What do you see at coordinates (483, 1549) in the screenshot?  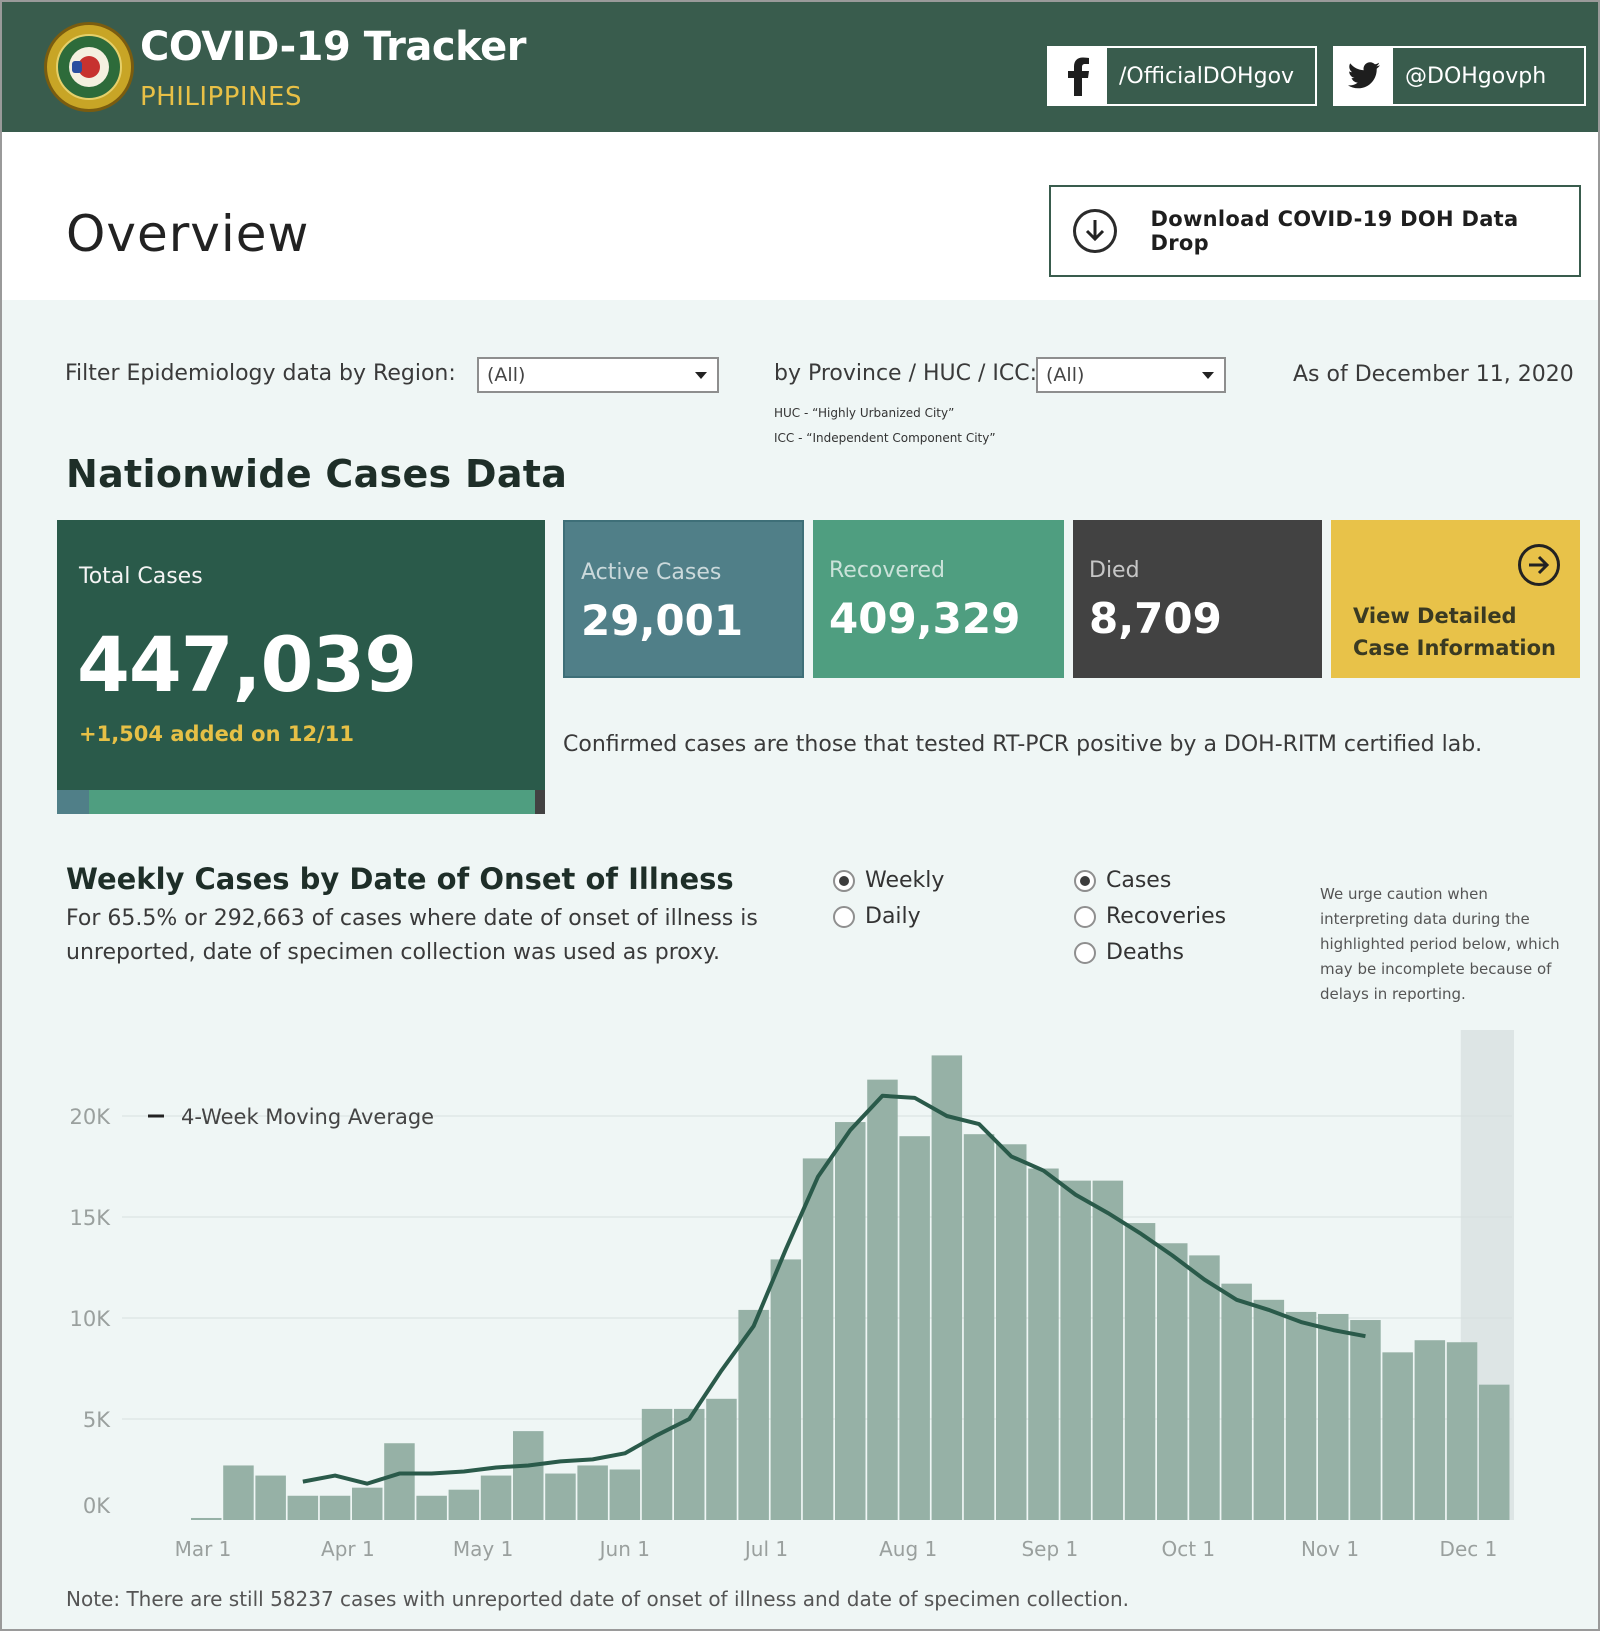 I see `x-tick-label: May 1` at bounding box center [483, 1549].